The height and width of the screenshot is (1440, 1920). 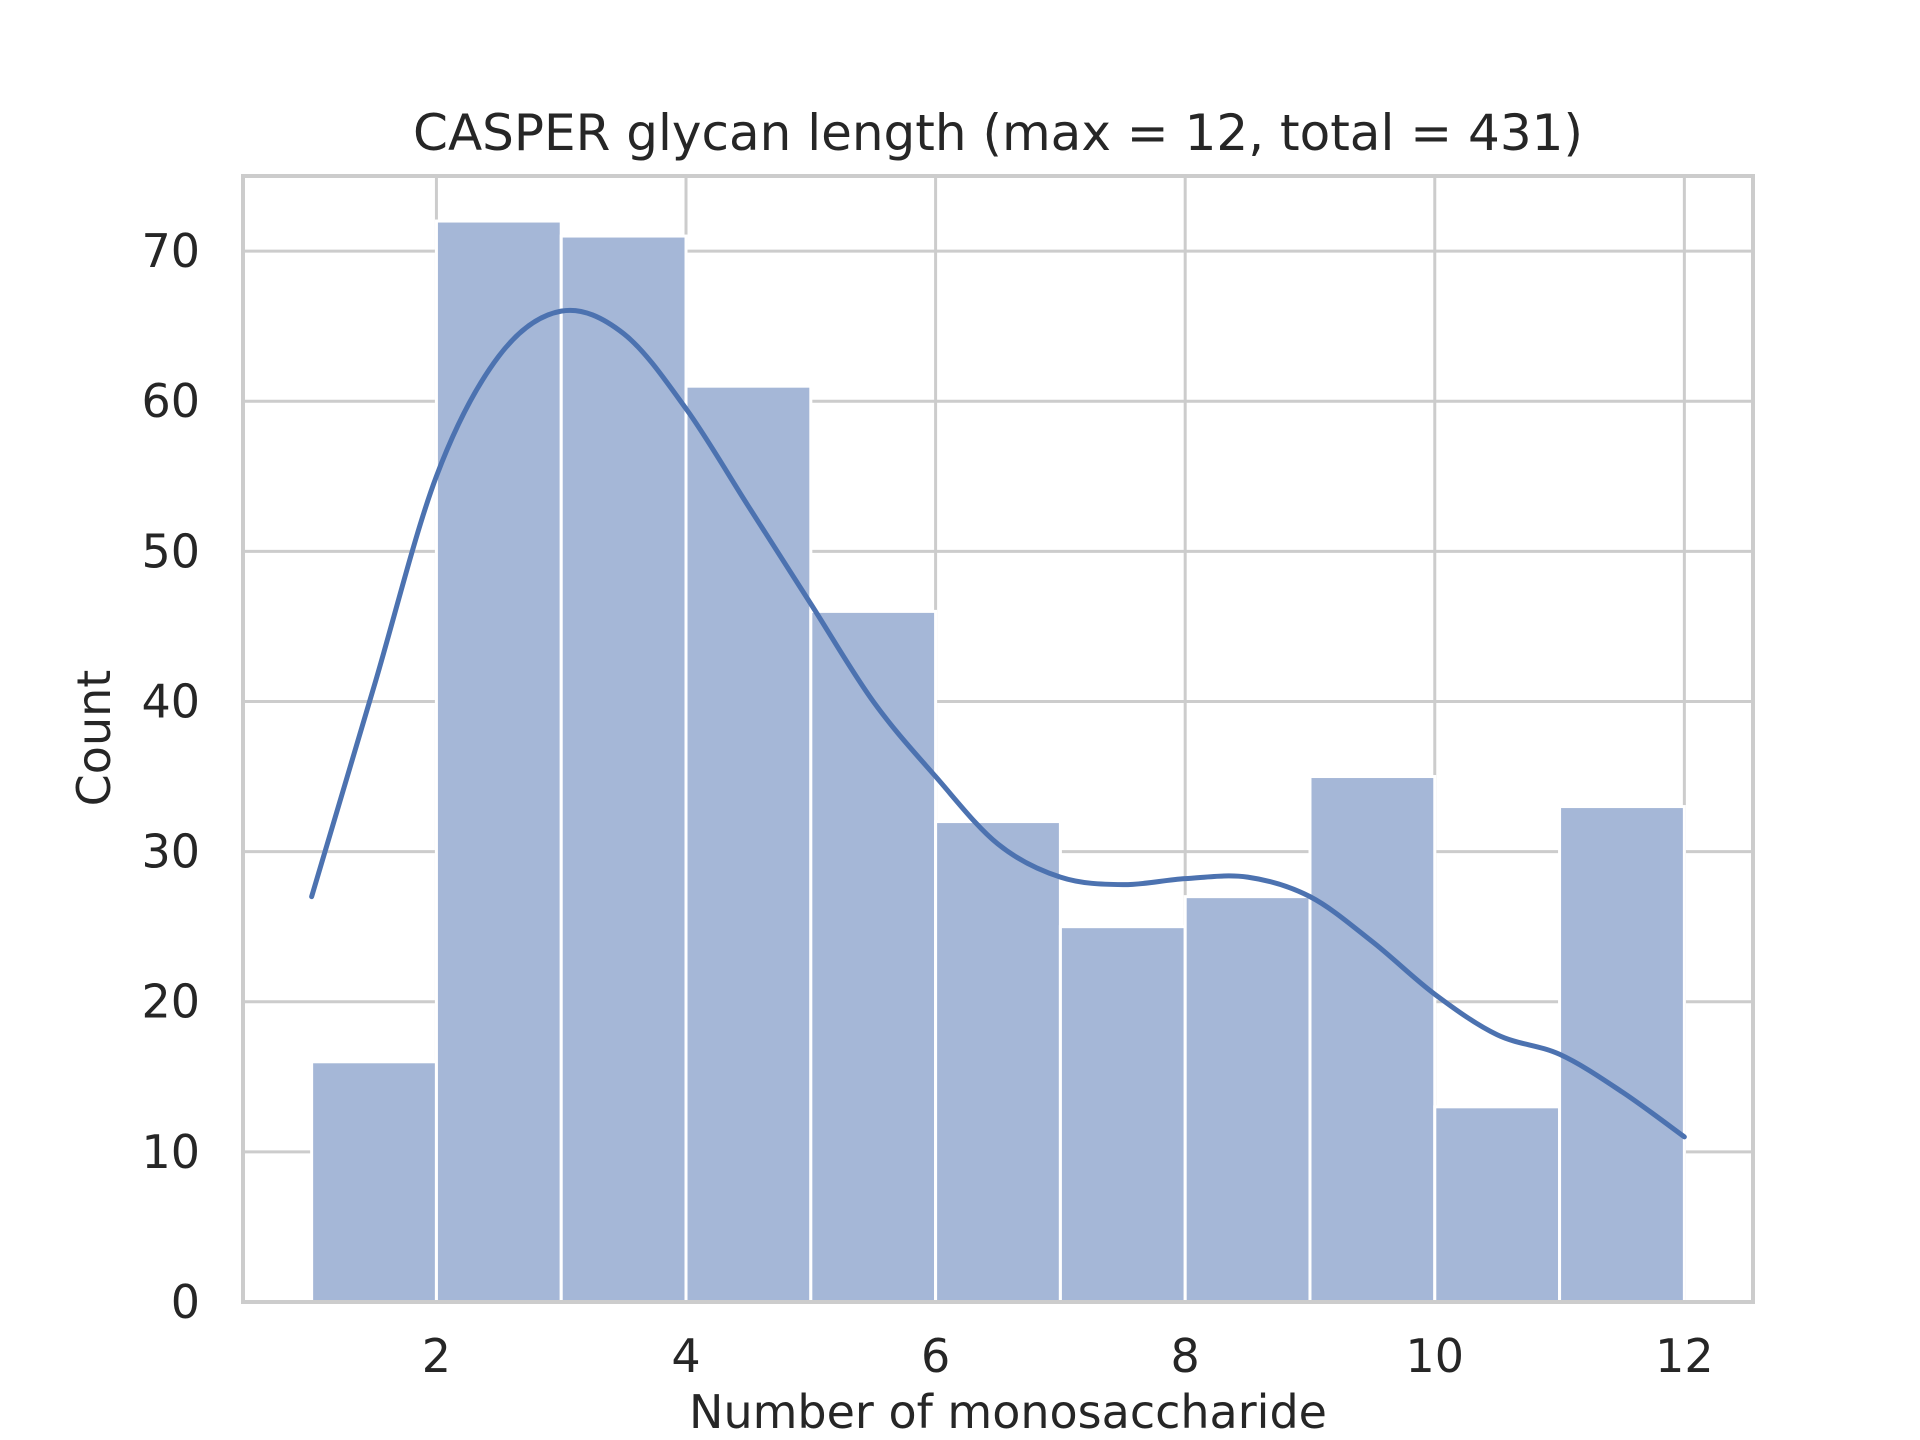 I want to click on x-tick-label: 2, so click(x=436, y=1356).